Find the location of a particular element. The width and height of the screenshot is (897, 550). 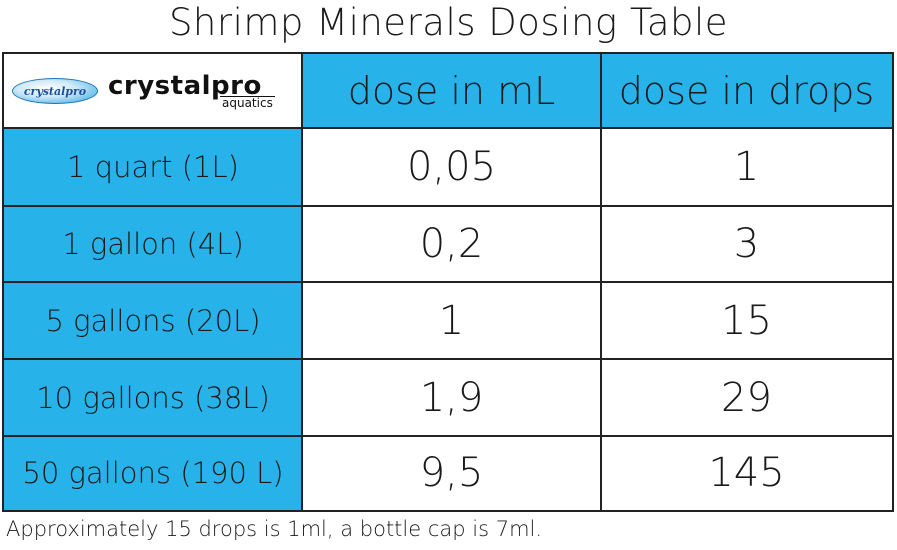

header-dose-drops: dose in drops is located at coordinates (746, 91).